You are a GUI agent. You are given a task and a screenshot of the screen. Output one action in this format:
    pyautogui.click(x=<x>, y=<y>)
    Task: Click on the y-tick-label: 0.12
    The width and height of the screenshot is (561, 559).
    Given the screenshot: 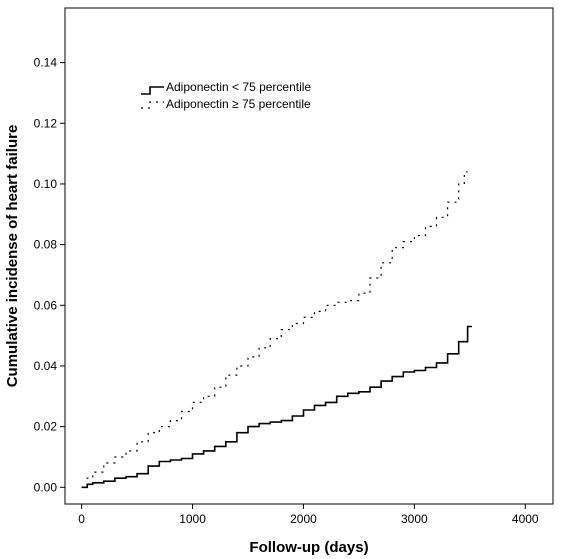 What is the action you would take?
    pyautogui.click(x=46, y=123)
    